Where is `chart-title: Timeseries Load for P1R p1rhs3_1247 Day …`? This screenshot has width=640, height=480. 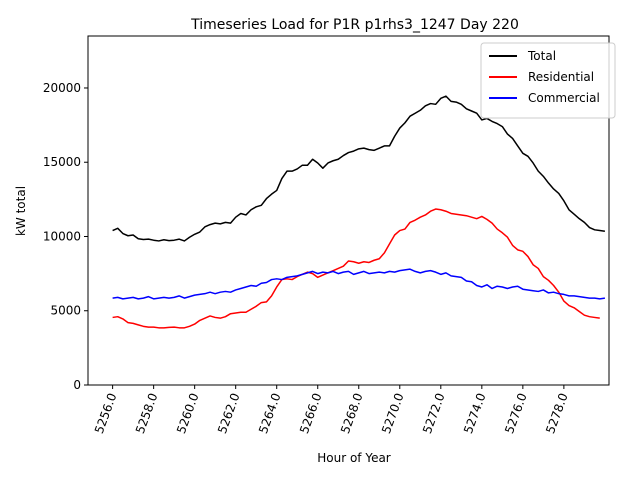
chart-title: Timeseries Load for P1R p1rhs3_1247 Day … is located at coordinates (354, 25).